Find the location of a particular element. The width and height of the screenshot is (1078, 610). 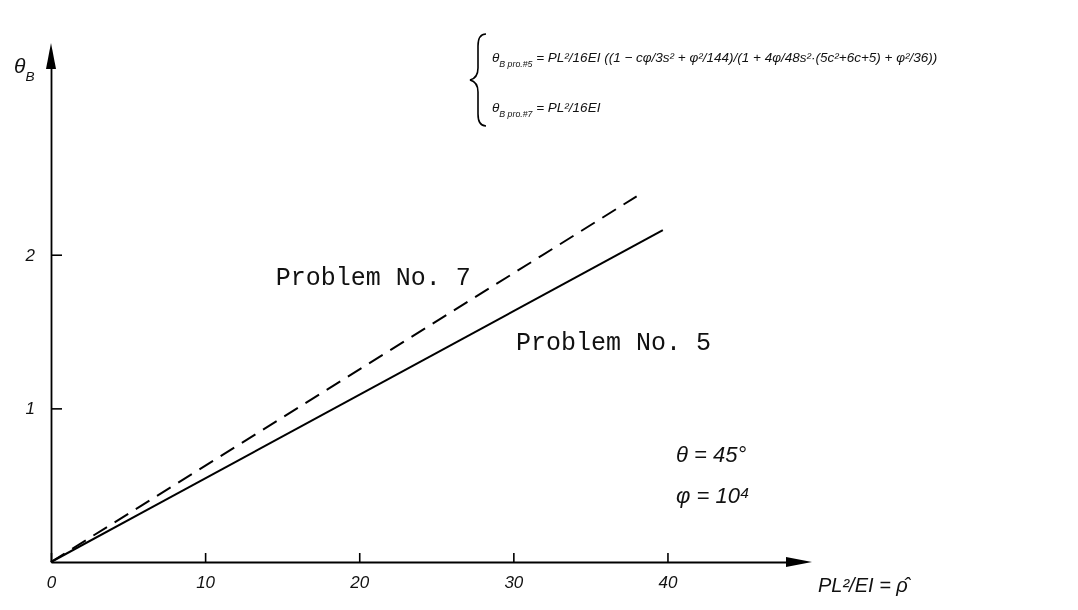

annotation: φ = 10⁴ is located at coordinates (713, 495).